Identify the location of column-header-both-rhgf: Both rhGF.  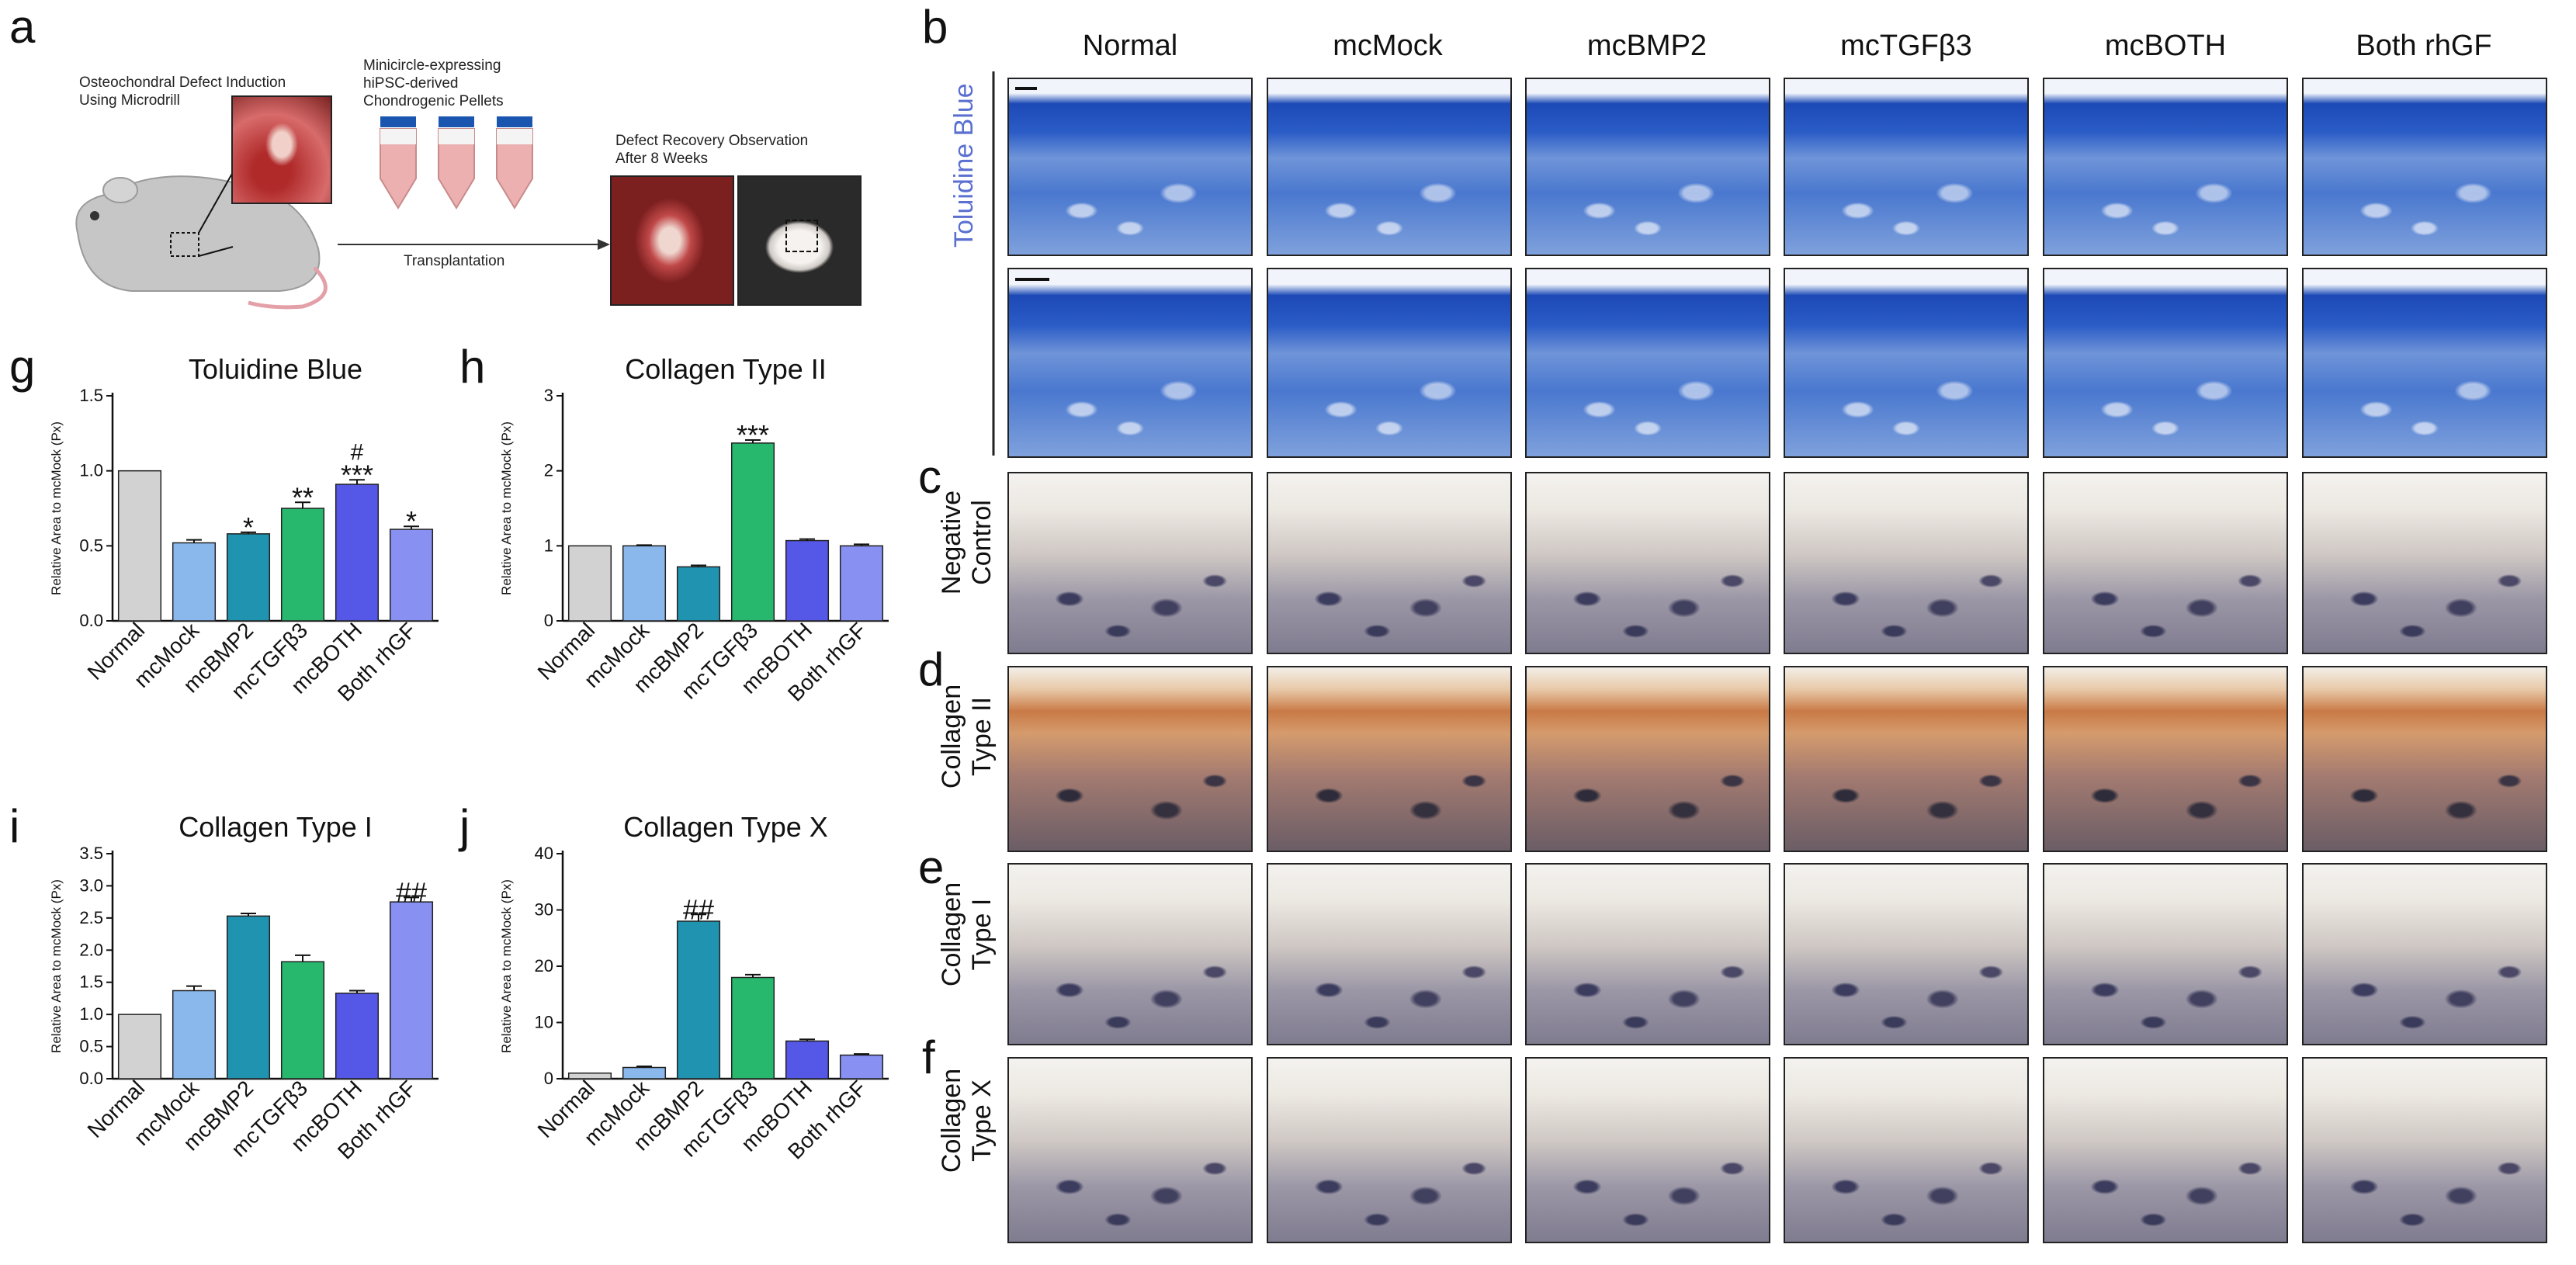
(2424, 45).